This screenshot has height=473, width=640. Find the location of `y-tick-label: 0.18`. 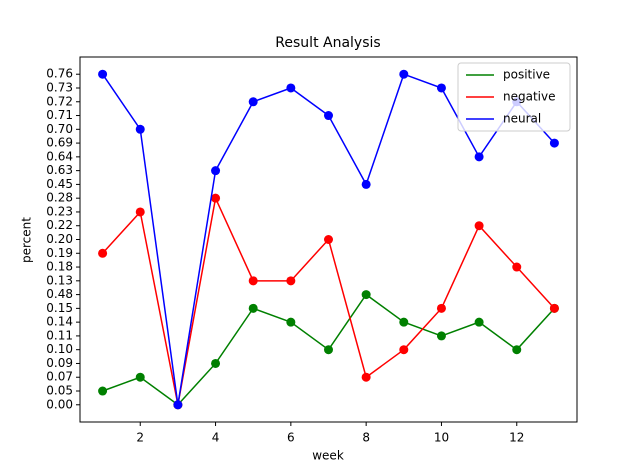

y-tick-label: 0.18 is located at coordinates (59, 267).